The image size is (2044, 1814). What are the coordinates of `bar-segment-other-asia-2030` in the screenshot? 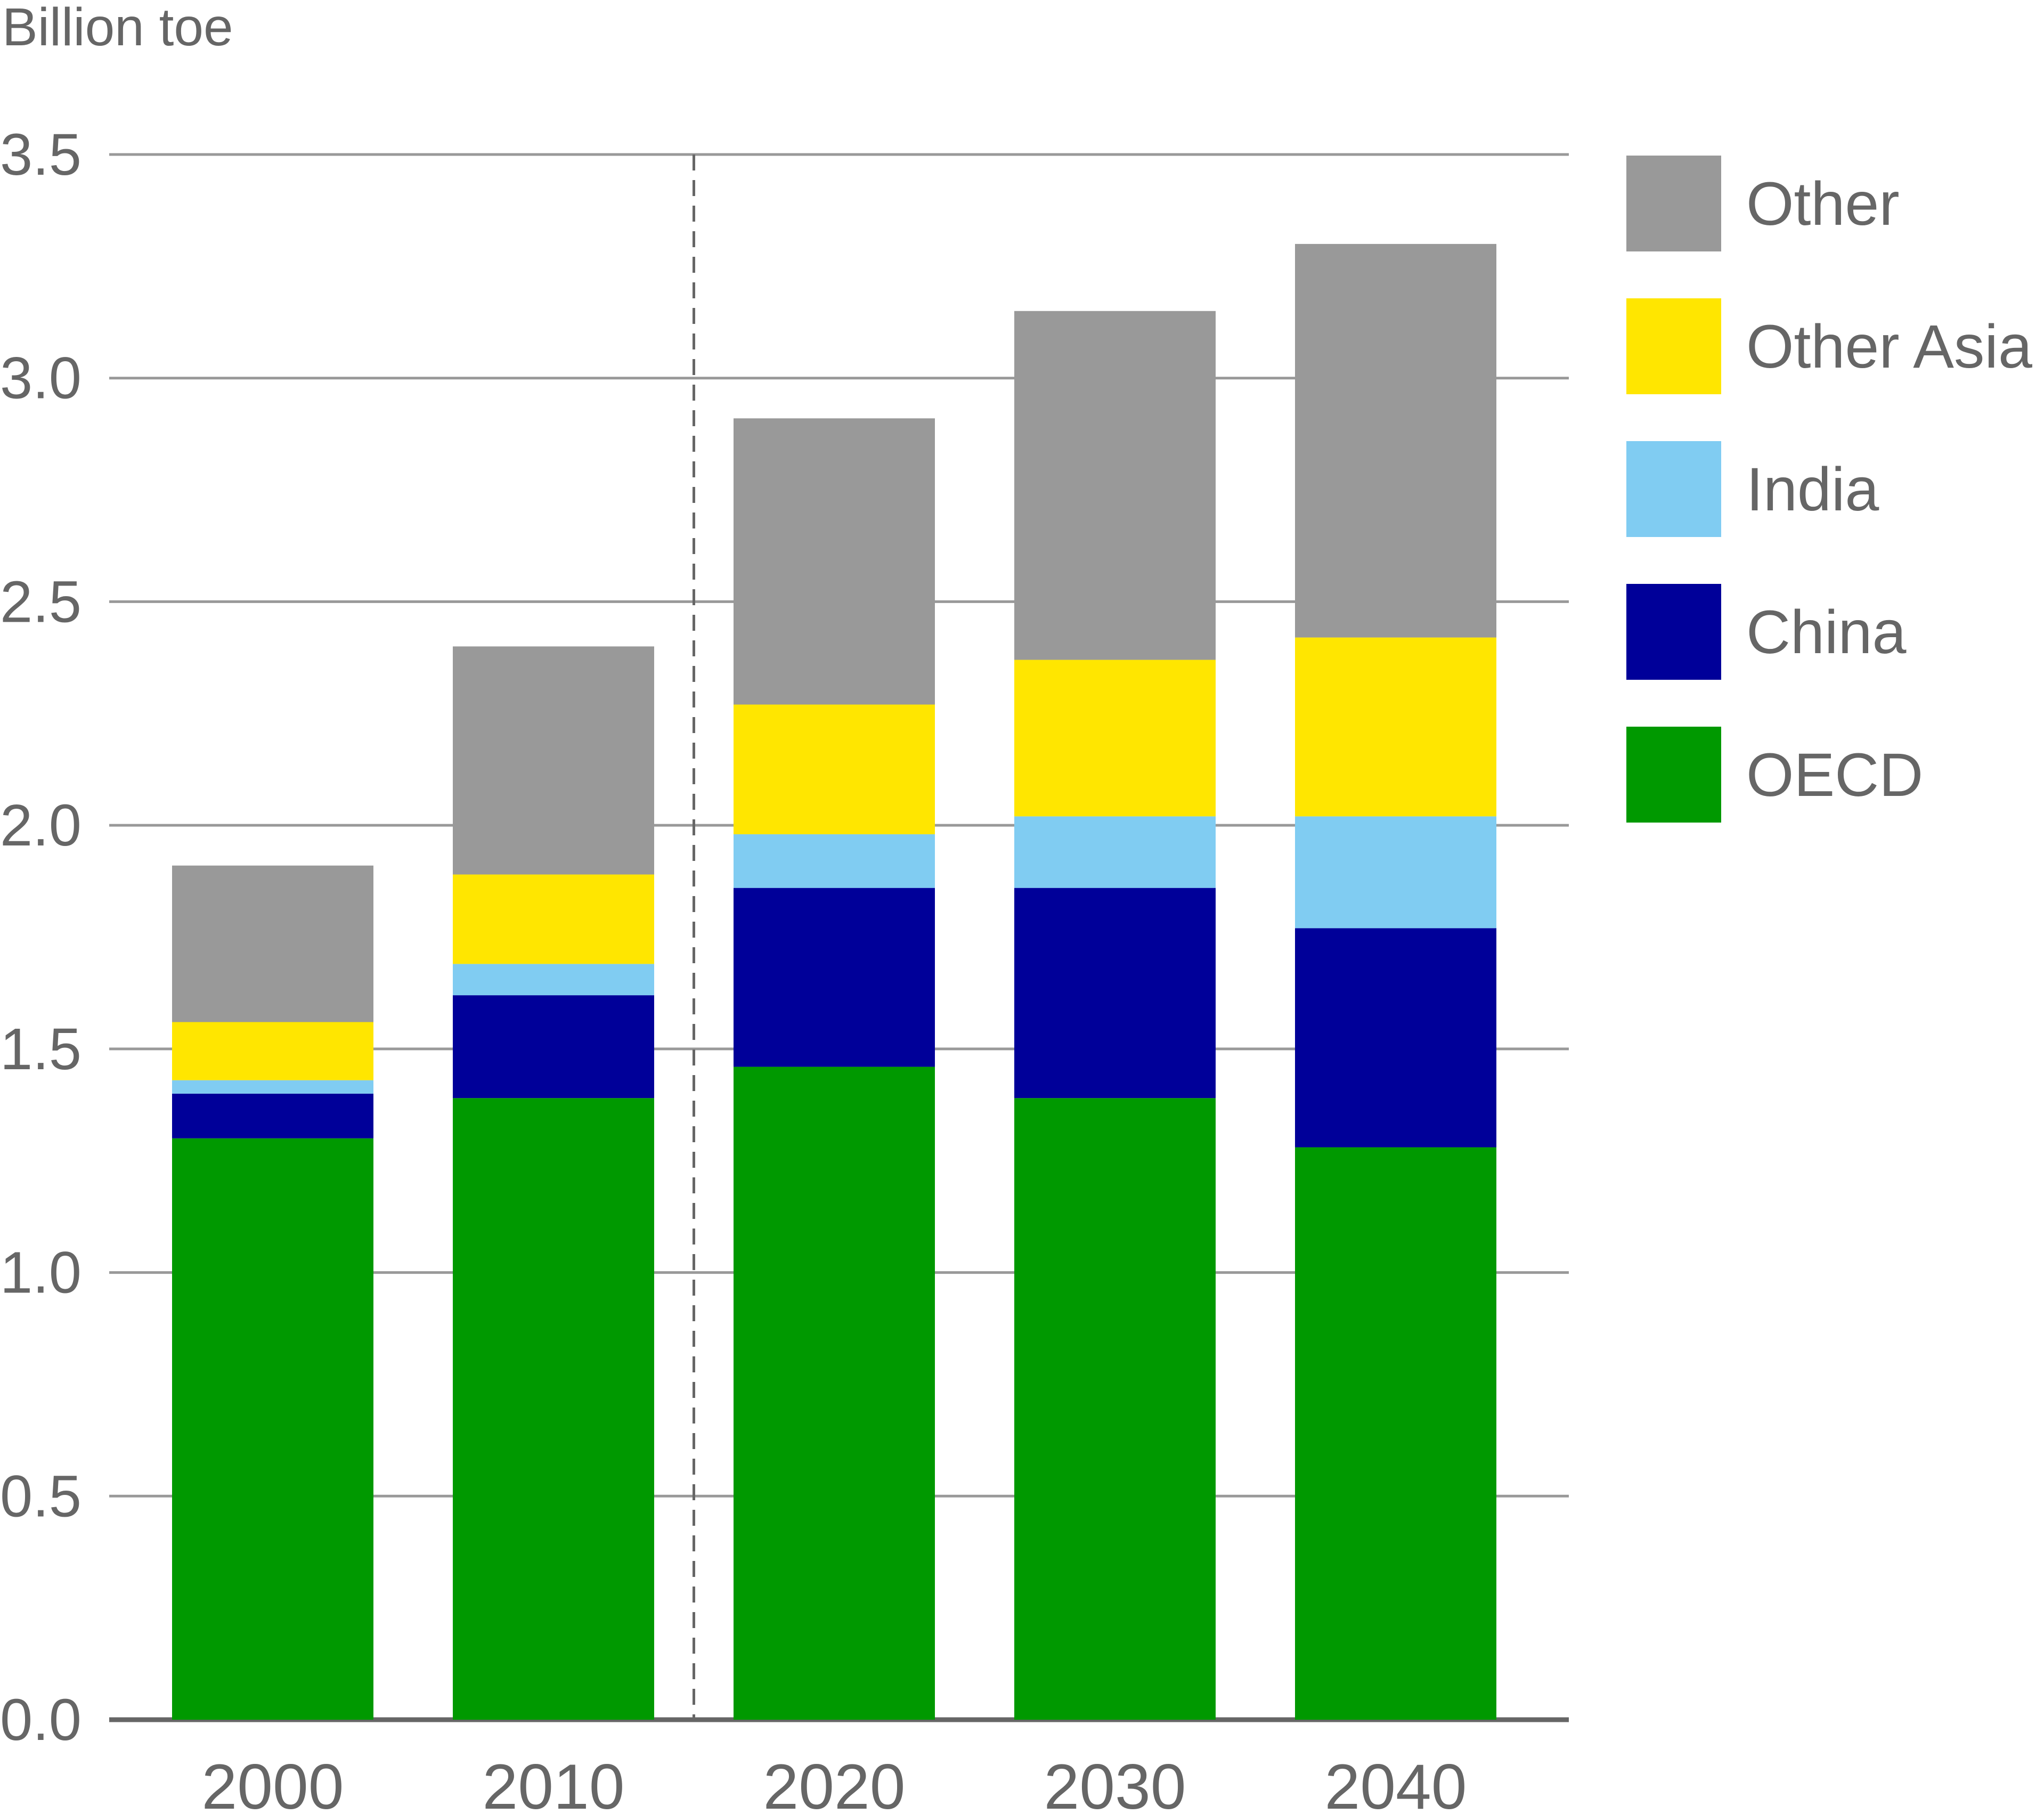 It's located at (1115, 738).